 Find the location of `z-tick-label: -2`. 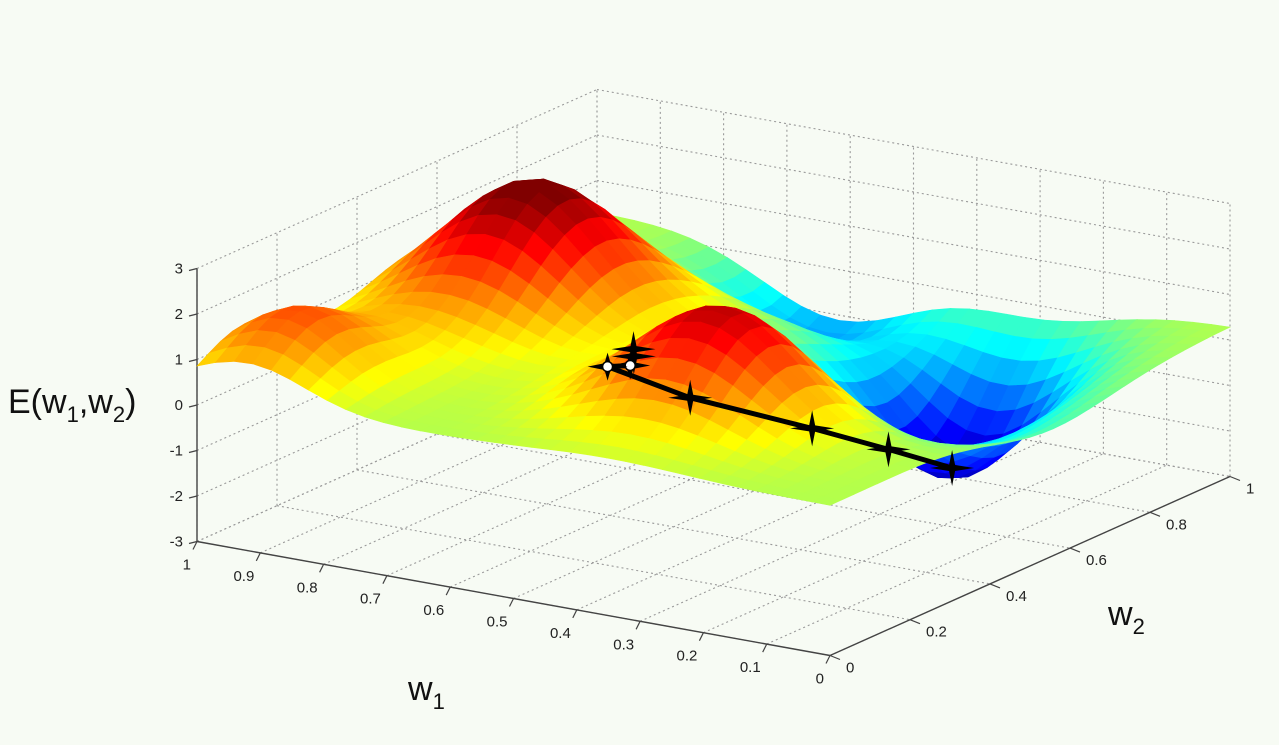

z-tick-label: -2 is located at coordinates (176, 496).